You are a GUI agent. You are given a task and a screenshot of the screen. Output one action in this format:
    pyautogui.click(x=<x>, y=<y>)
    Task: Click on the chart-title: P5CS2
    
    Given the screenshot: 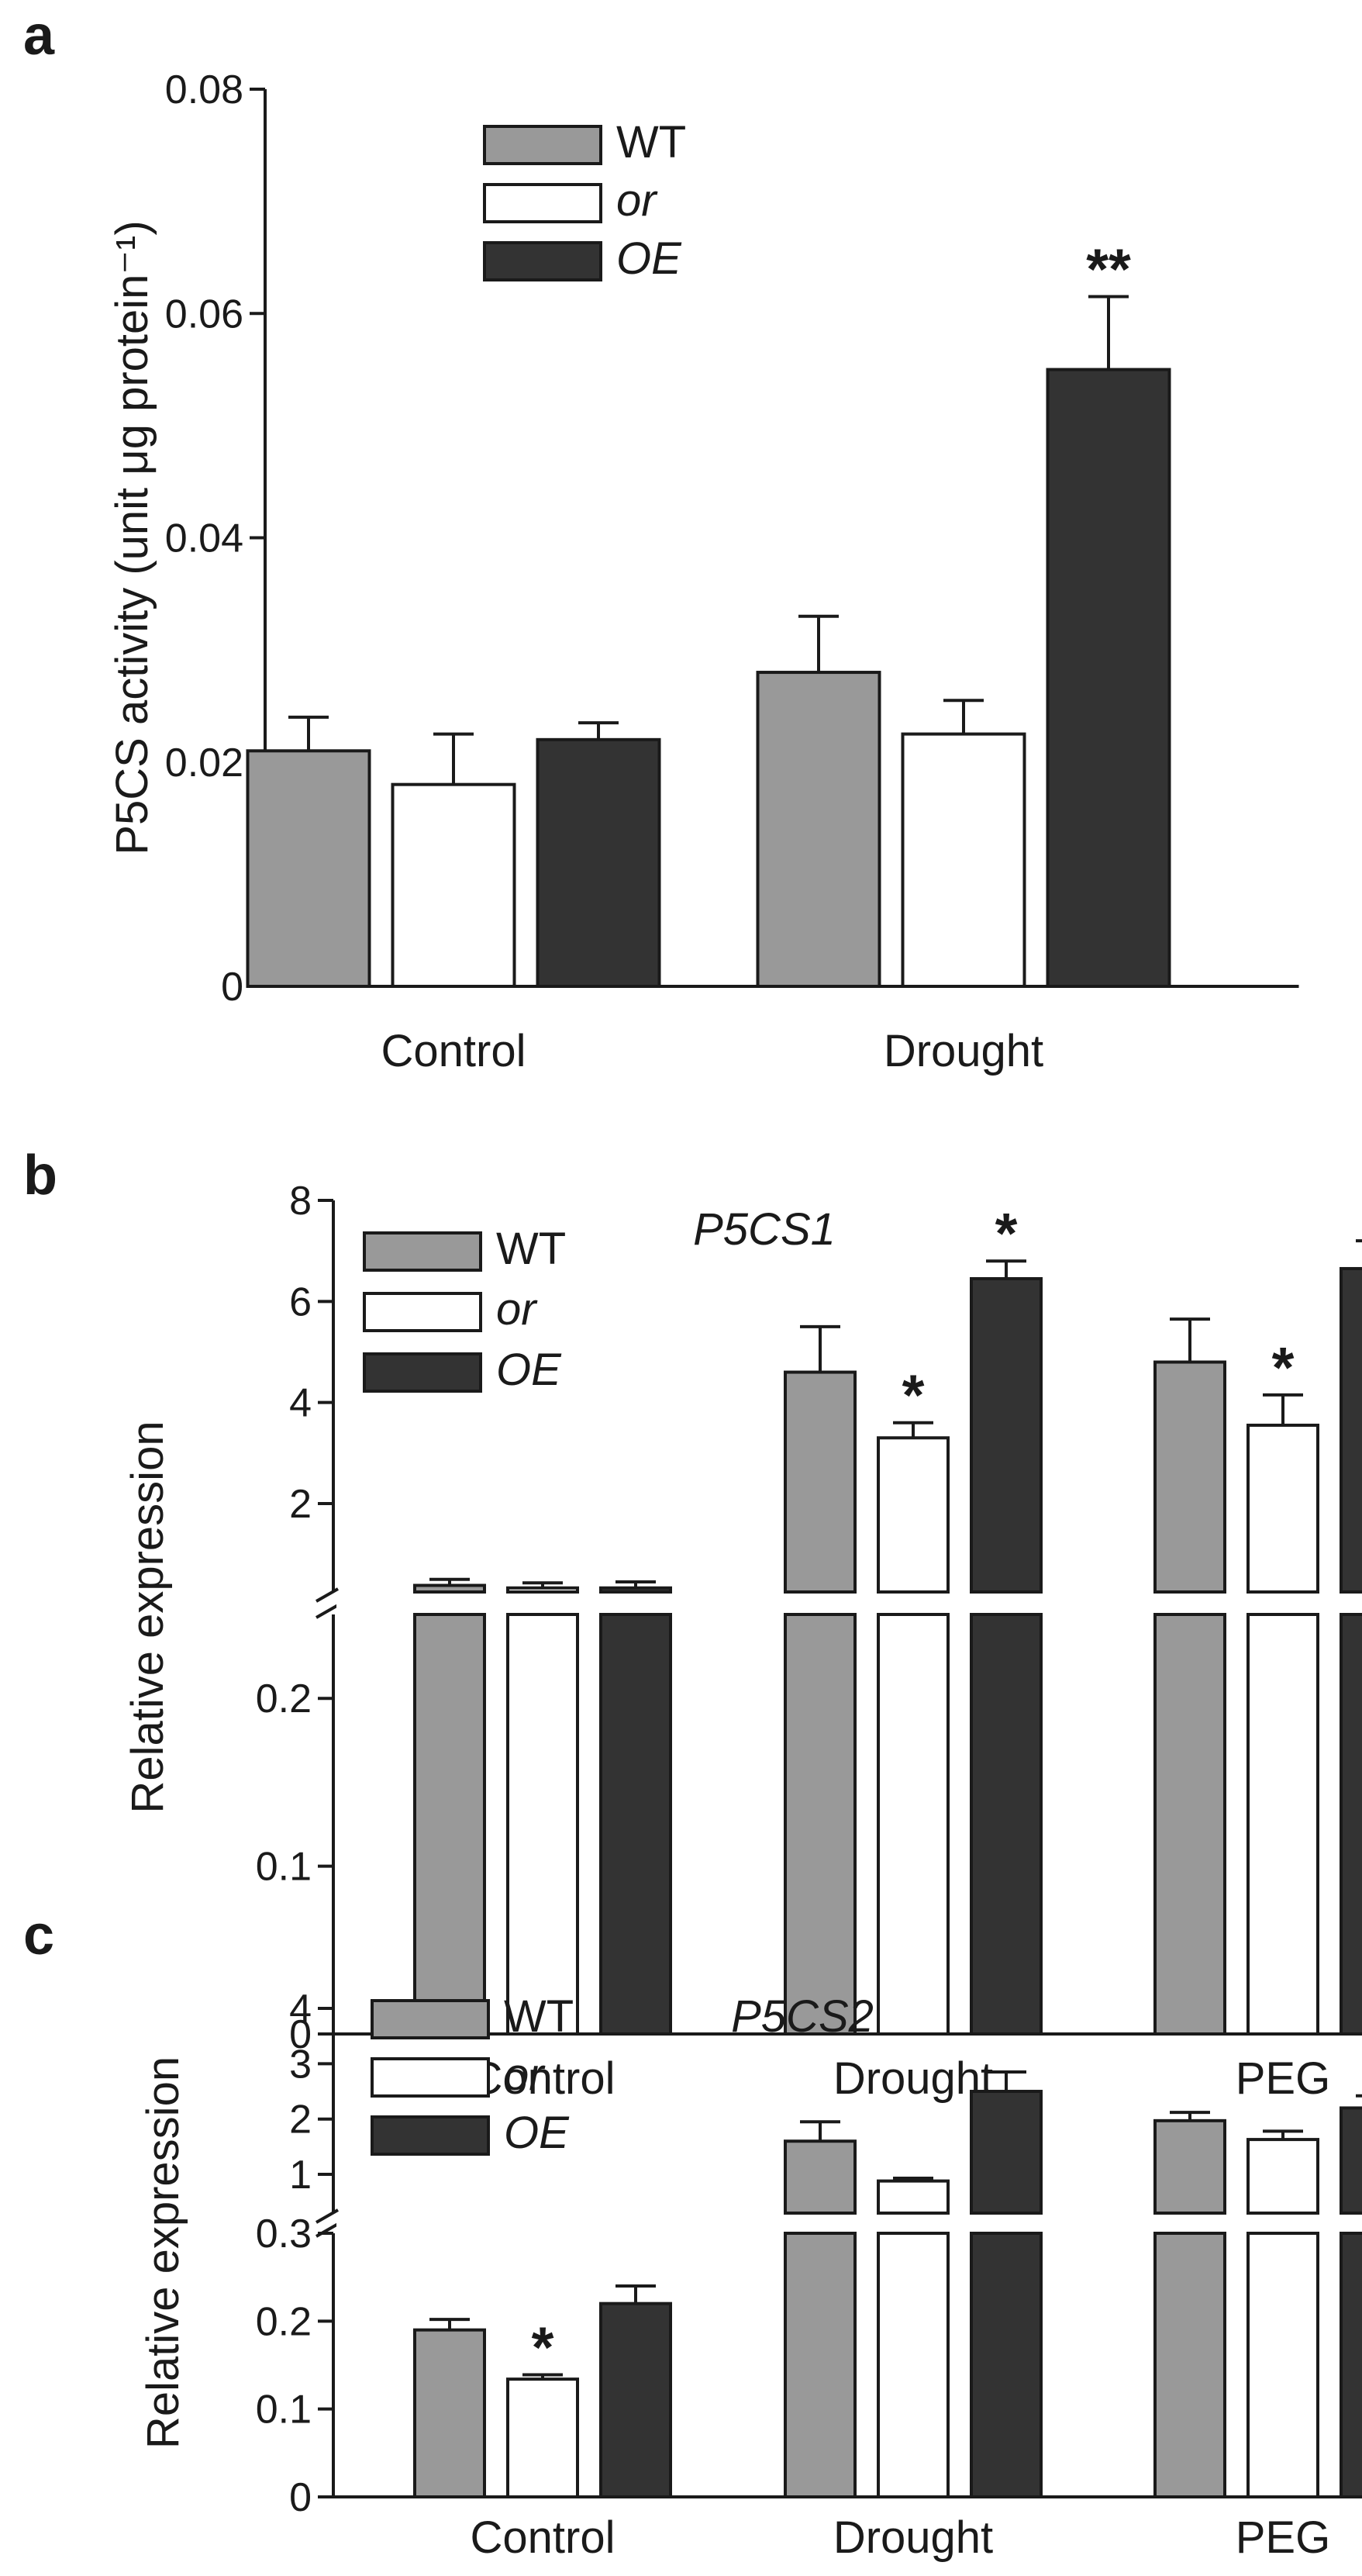 What is the action you would take?
    pyautogui.click(x=802, y=2017)
    